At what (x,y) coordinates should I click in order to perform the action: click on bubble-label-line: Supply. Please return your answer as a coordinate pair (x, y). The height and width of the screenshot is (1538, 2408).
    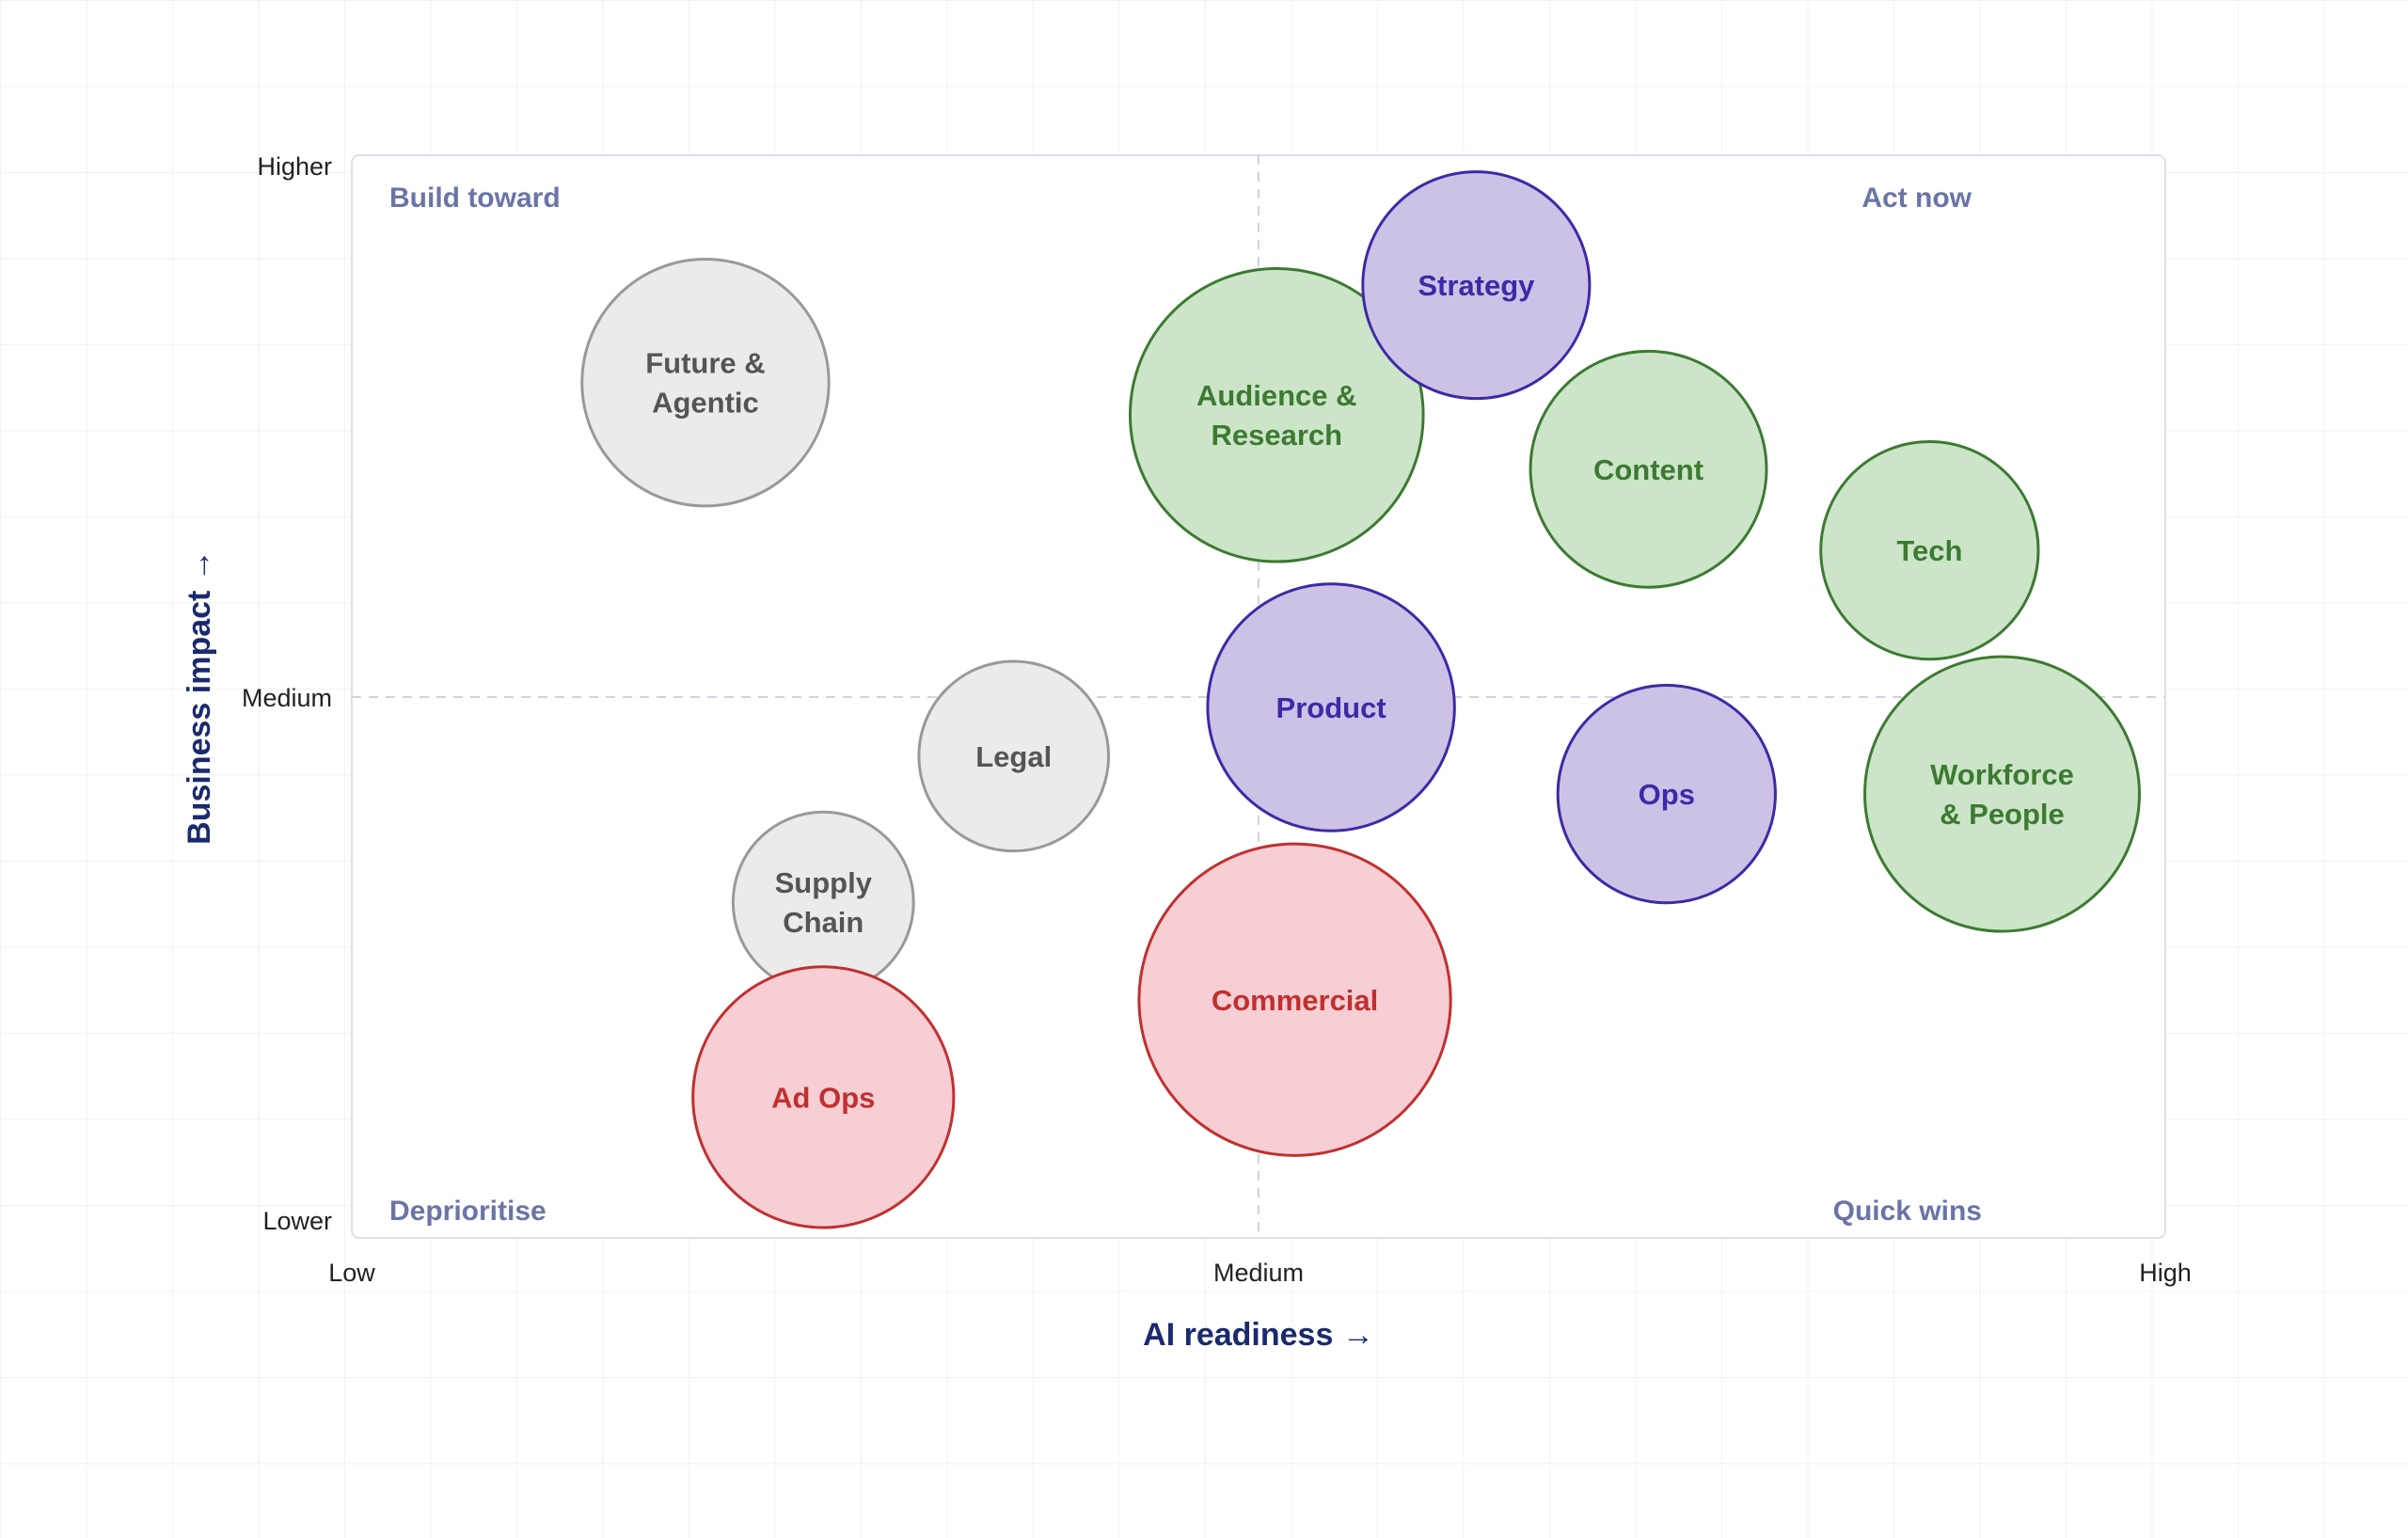
    Looking at the image, I should click on (824, 882).